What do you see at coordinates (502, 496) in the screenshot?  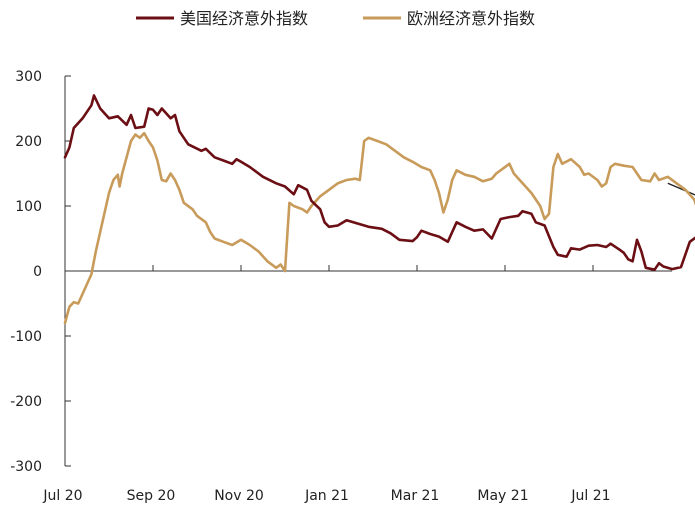 I see `x-tick-label: May 21` at bounding box center [502, 496].